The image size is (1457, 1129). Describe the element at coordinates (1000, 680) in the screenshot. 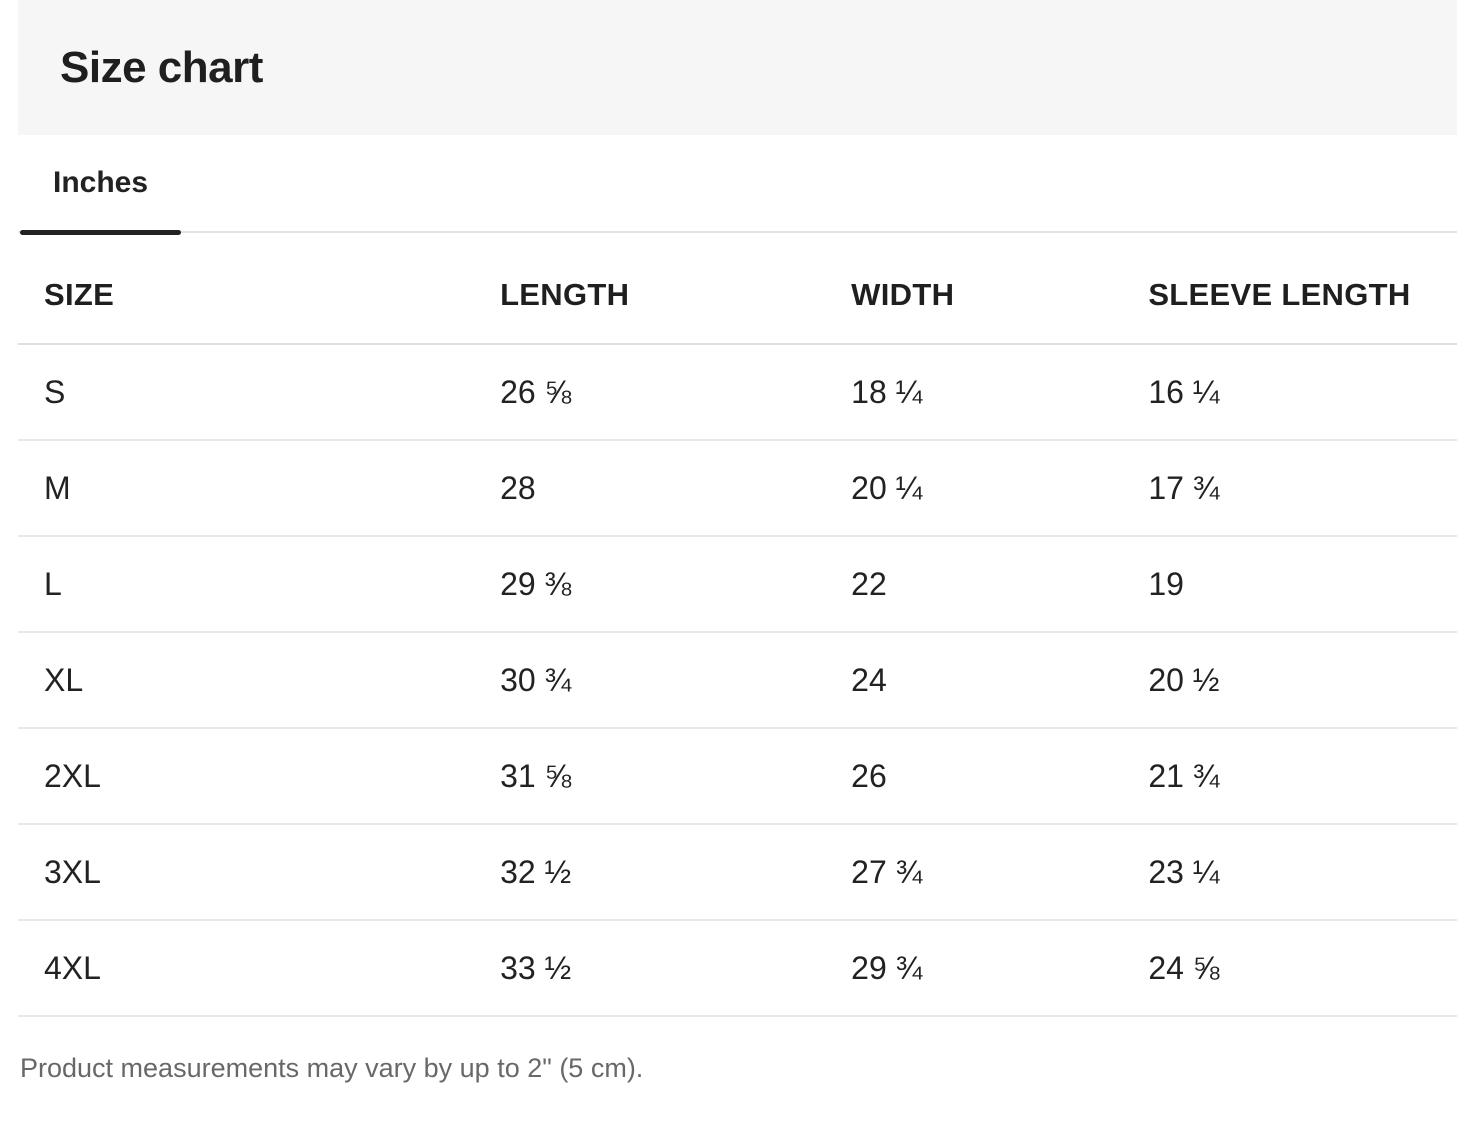

I see `width-cell: 24` at that location.